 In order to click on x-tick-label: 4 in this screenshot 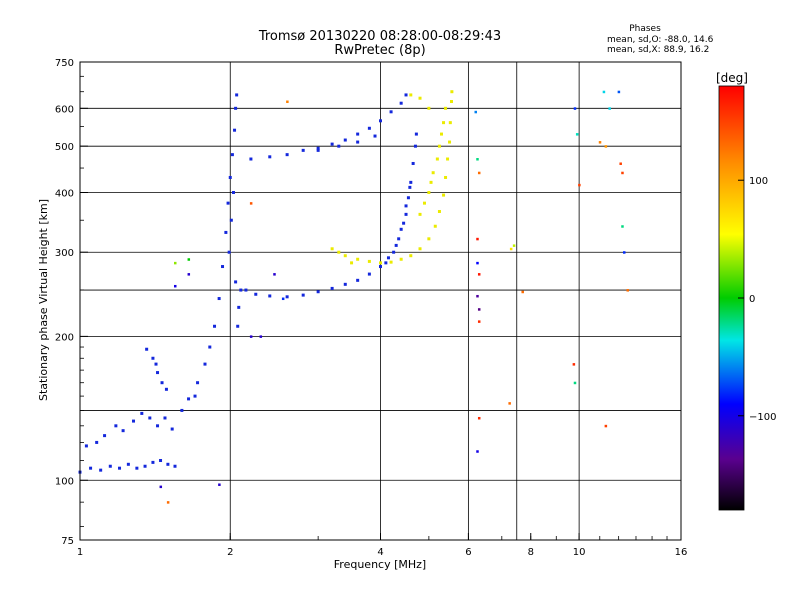, I will do `click(380, 552)`.